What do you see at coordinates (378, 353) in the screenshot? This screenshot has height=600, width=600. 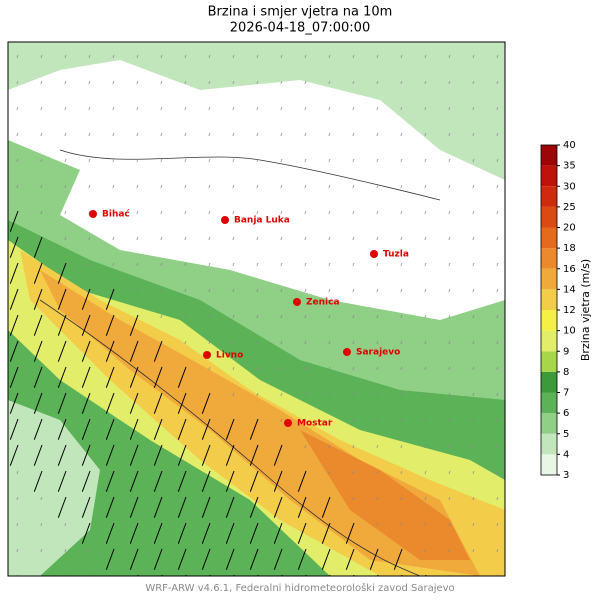 I see `city-label: Sarajevo` at bounding box center [378, 353].